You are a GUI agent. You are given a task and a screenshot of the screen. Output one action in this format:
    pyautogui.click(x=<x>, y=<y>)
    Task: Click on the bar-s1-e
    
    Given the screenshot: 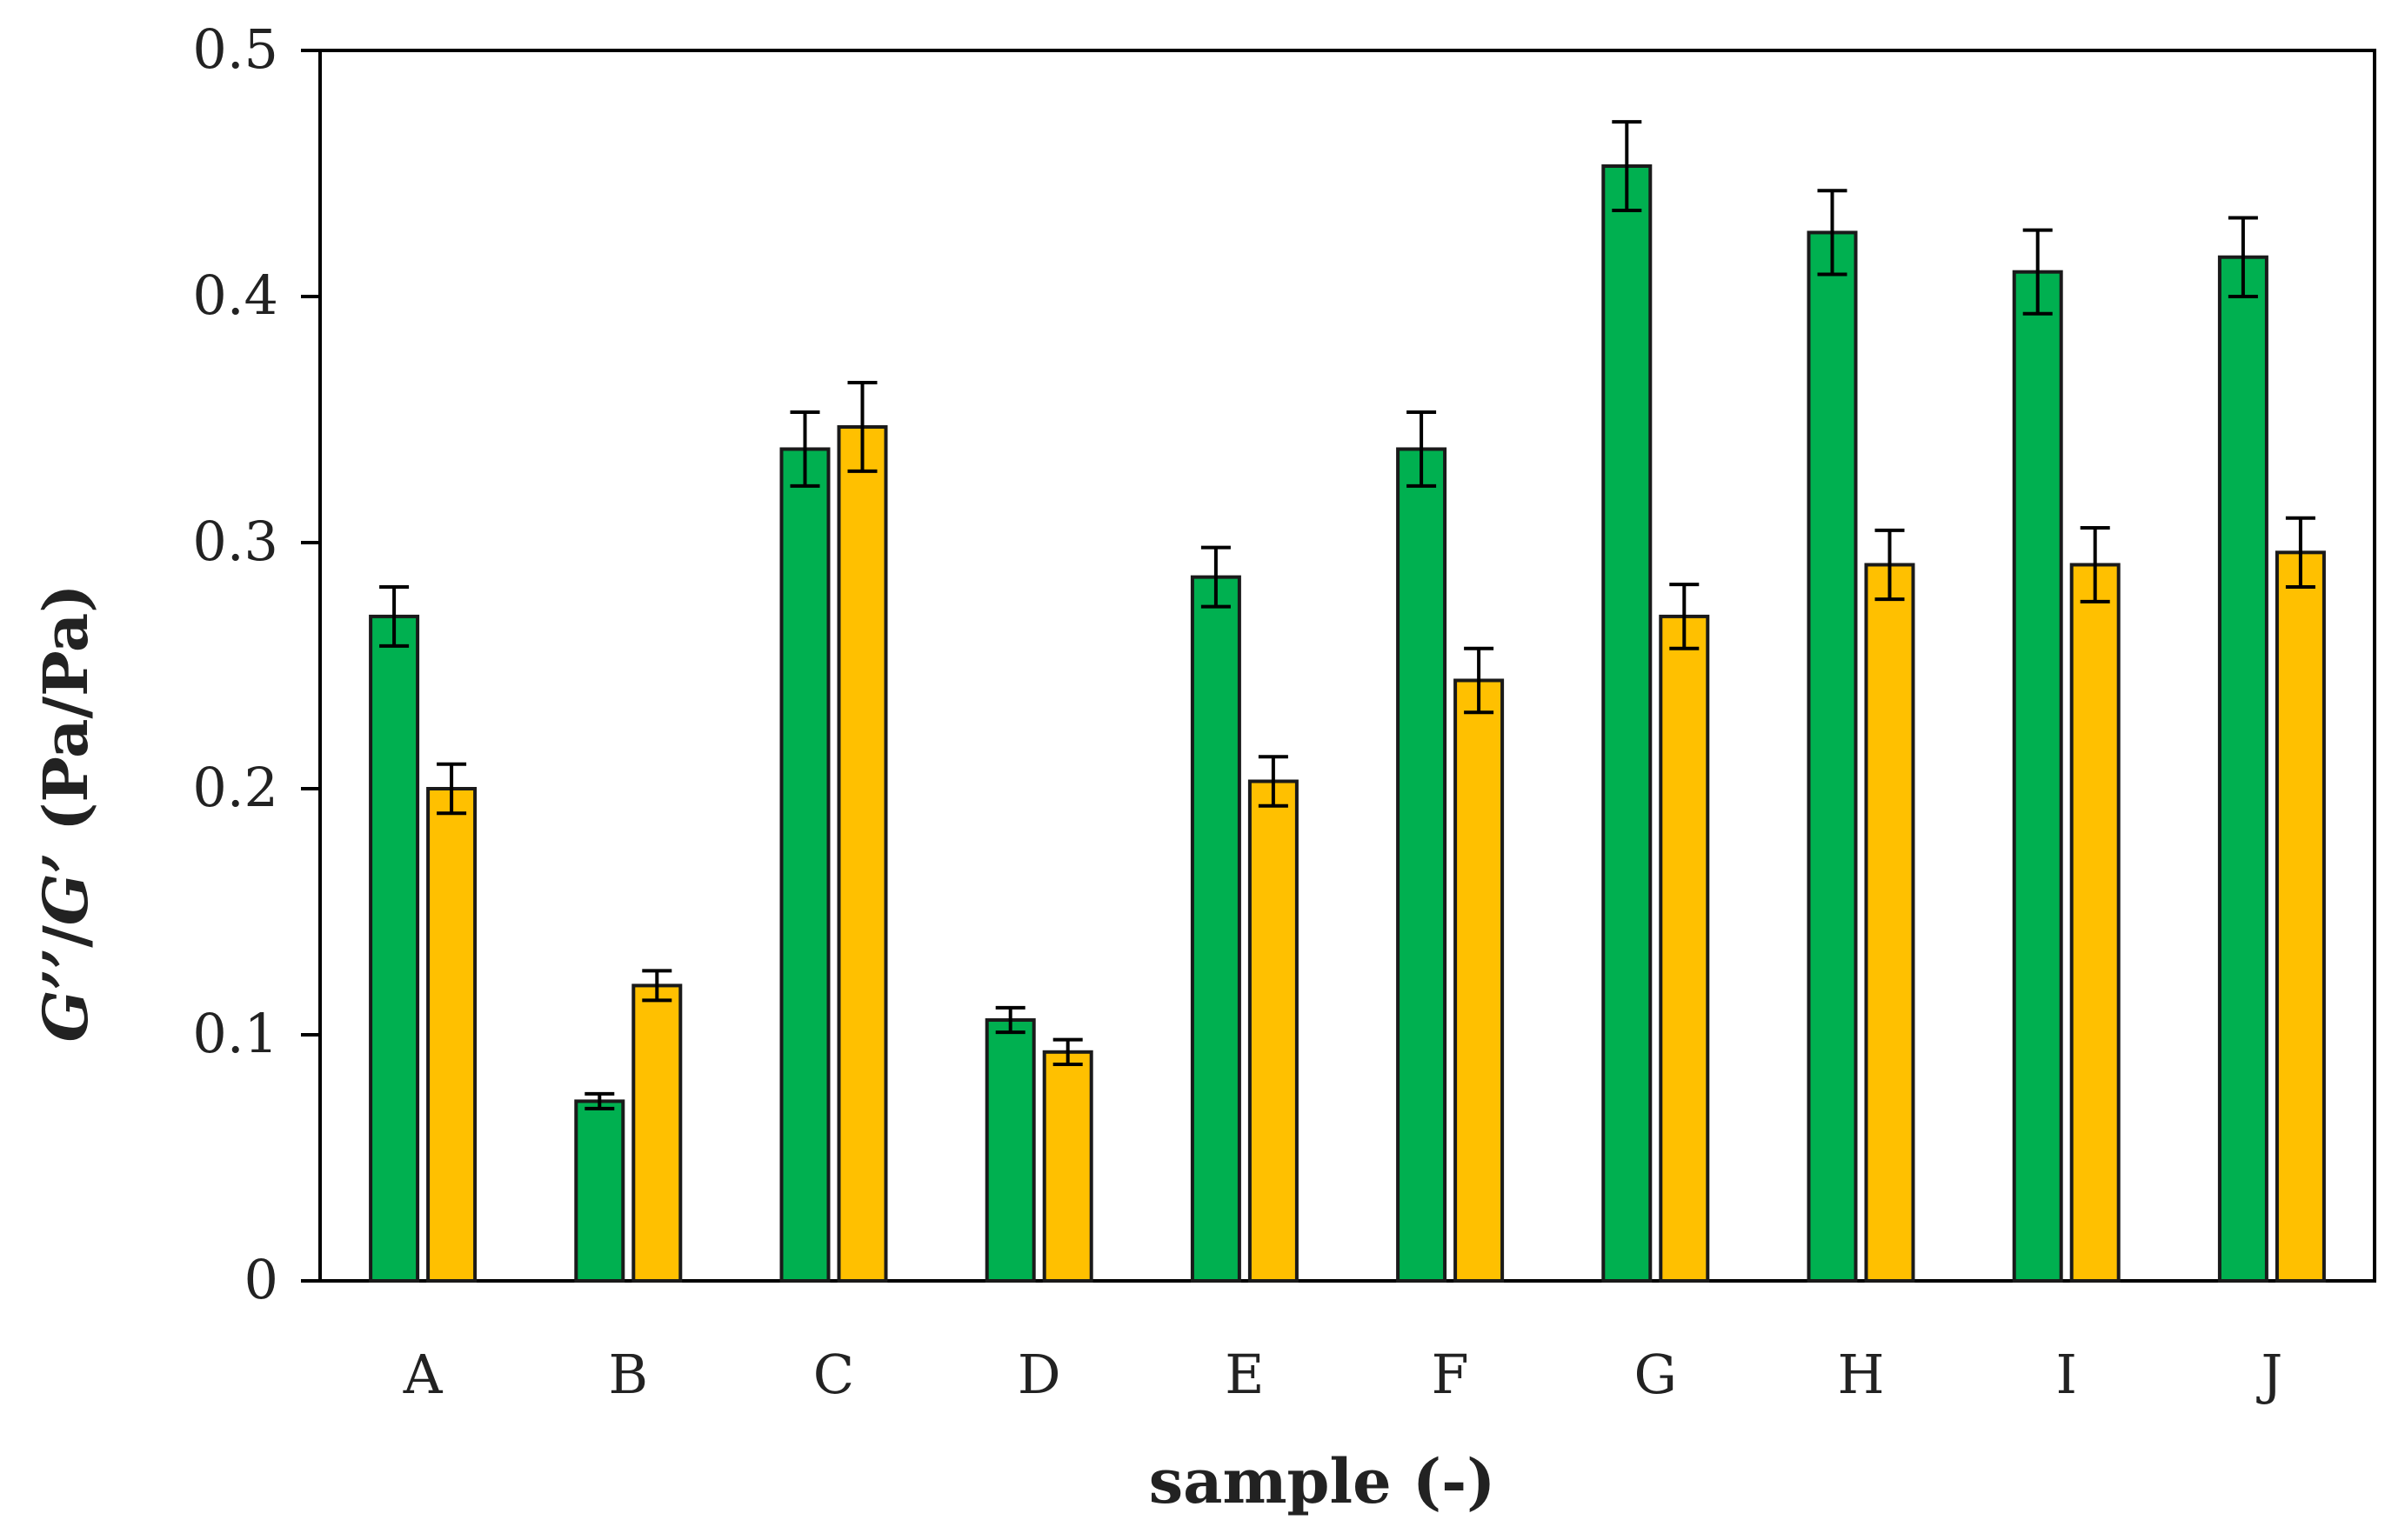 What is the action you would take?
    pyautogui.click(x=1215, y=929)
    